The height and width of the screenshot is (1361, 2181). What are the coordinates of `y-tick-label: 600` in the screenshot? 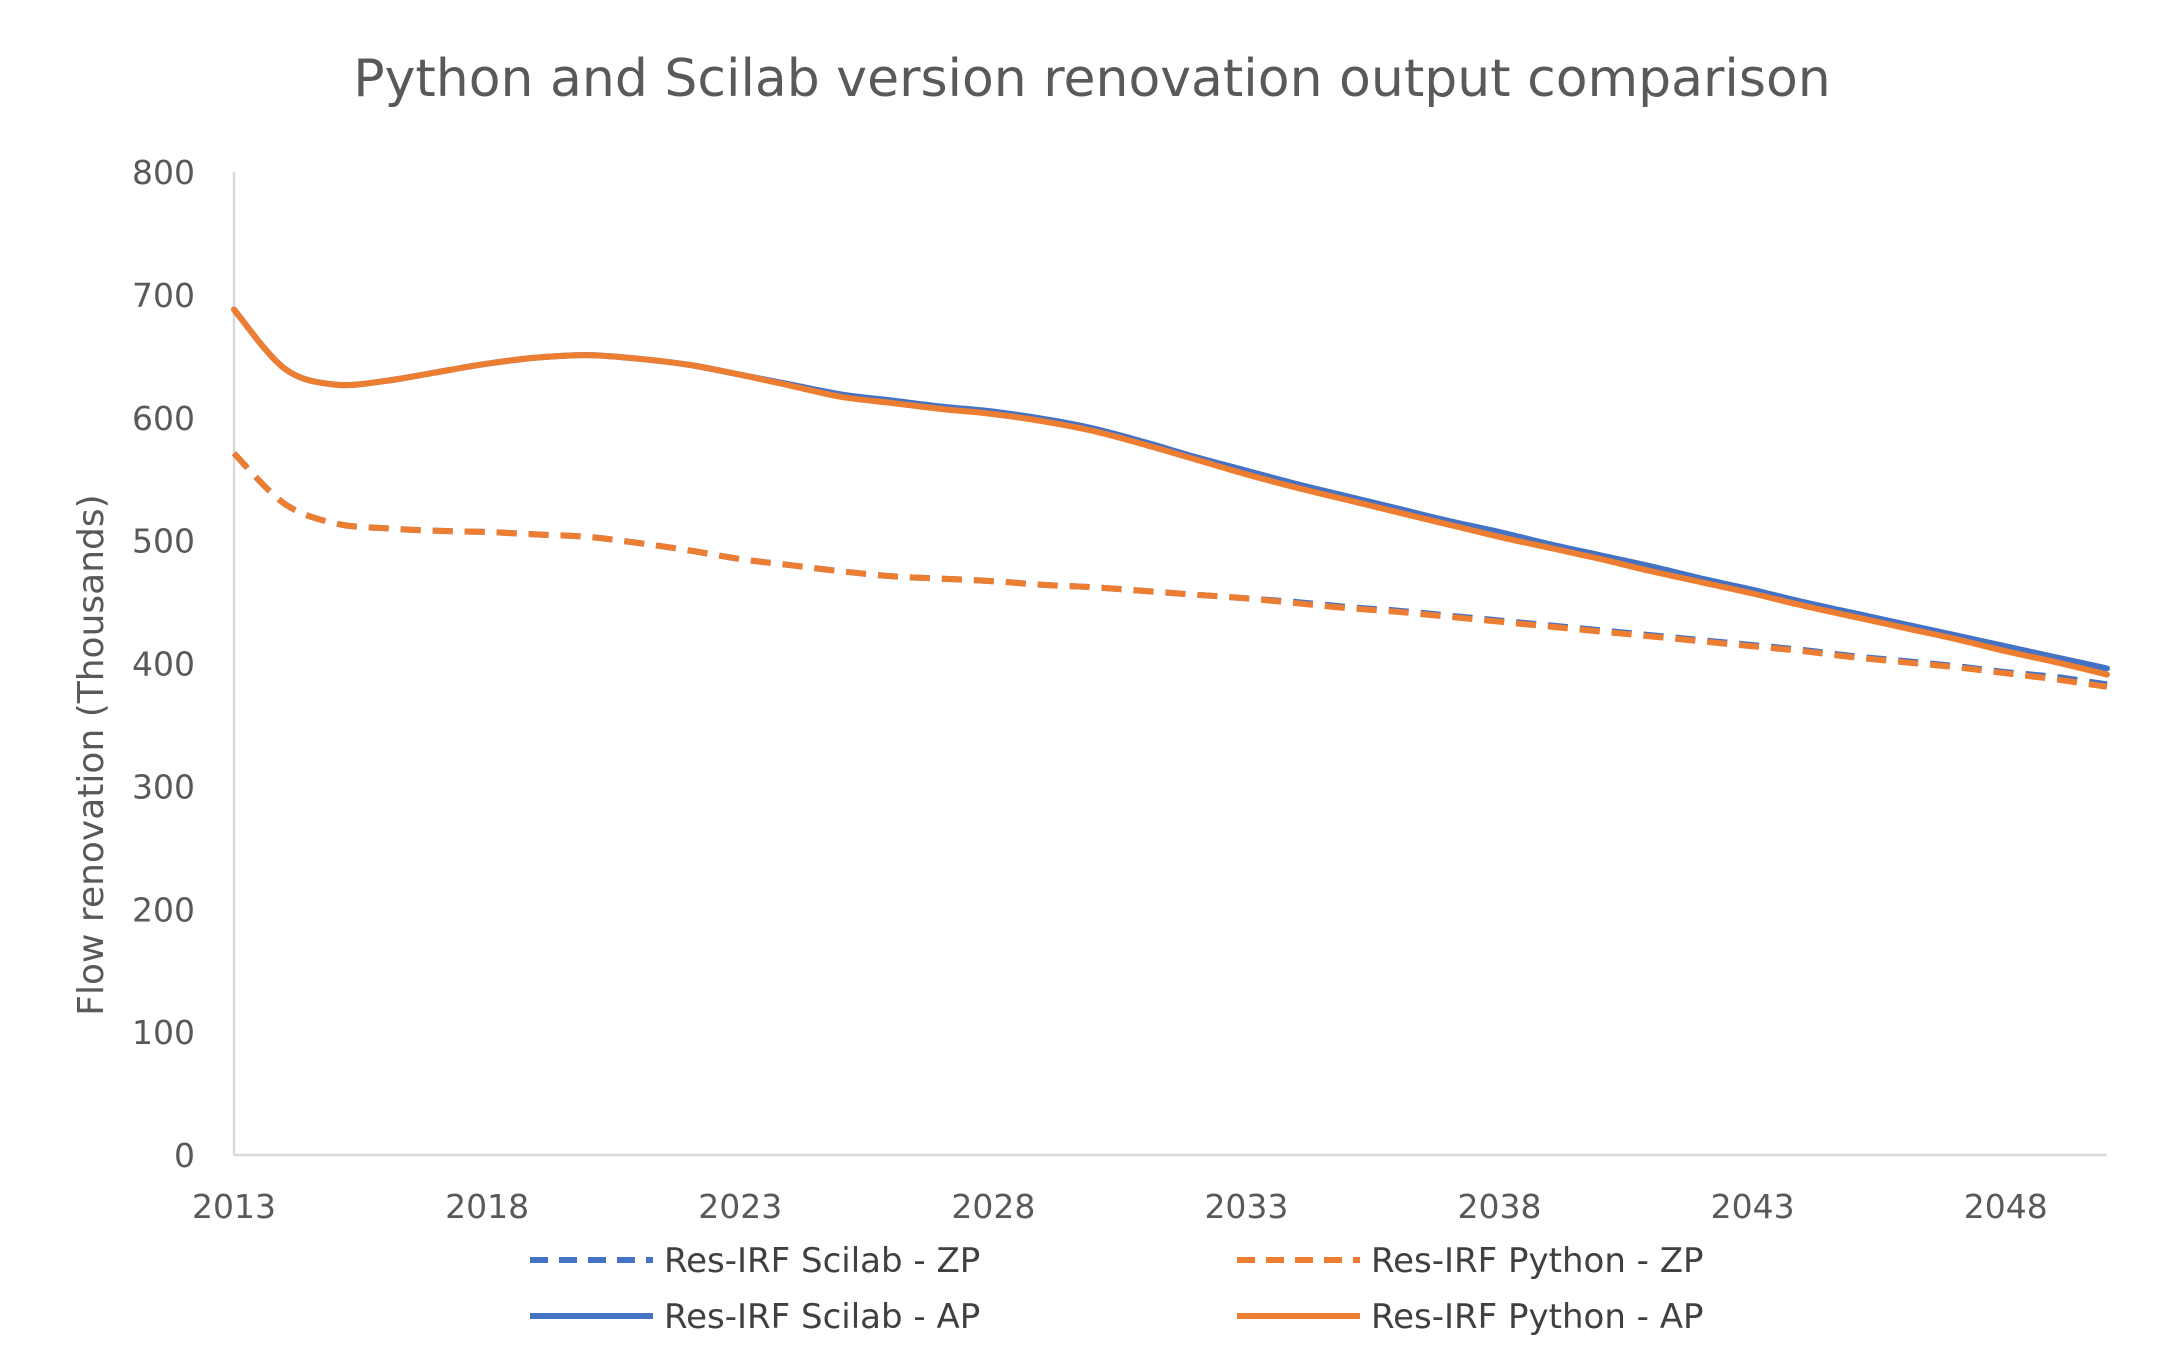 It's located at (163, 418).